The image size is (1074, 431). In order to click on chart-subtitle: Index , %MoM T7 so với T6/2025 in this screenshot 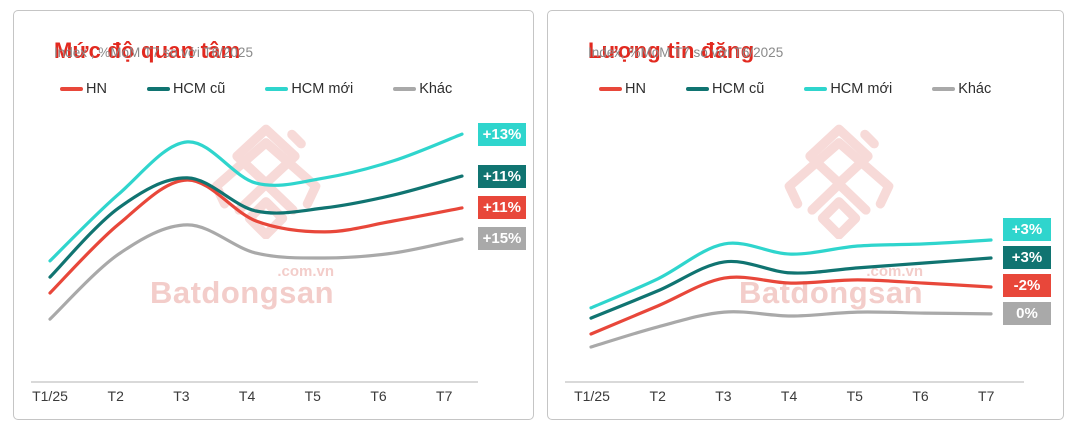, I will do `click(153, 52)`.